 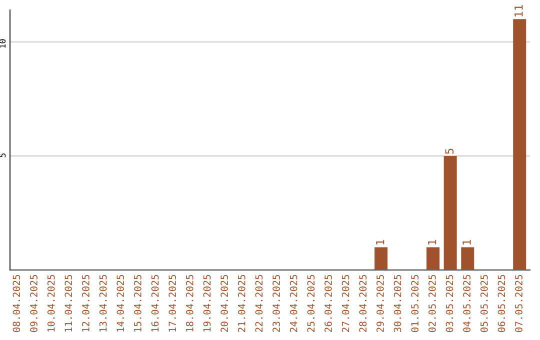 I want to click on x-tick-label: 07.05.2025, so click(x=518, y=303).